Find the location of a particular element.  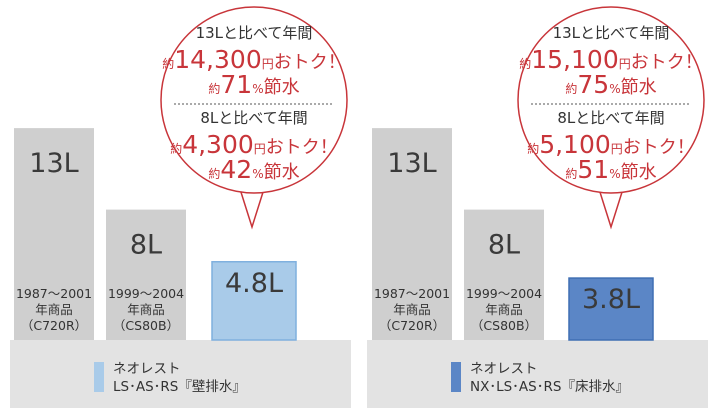

callout-savings-yen: 約5,100円おトク！ is located at coordinates (611, 144).